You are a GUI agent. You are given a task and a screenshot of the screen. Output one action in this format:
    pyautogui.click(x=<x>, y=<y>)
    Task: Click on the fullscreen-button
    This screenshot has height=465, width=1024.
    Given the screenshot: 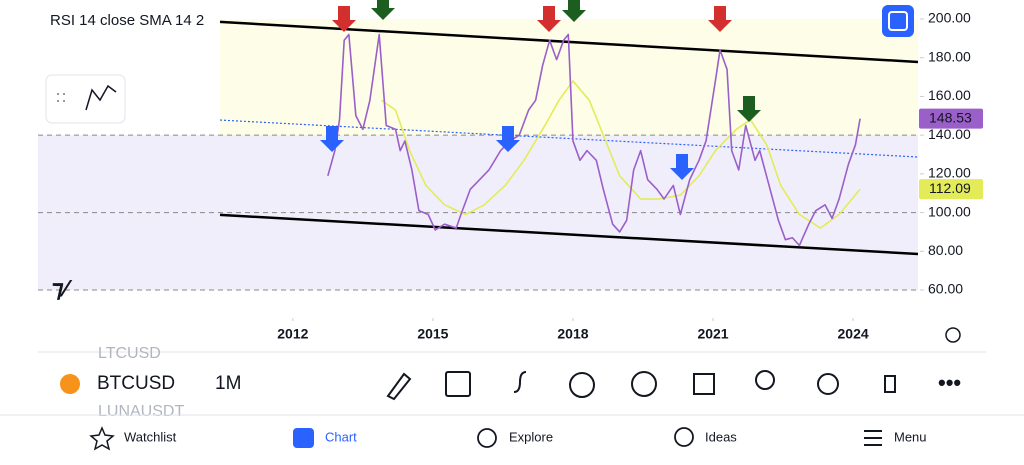 What is the action you would take?
    pyautogui.click(x=898, y=21)
    